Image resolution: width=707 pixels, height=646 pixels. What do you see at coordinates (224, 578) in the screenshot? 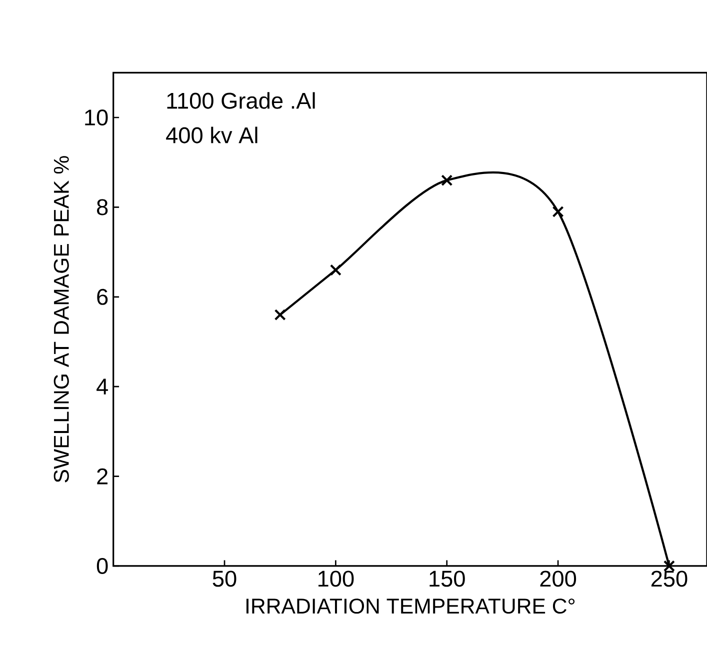
I see `x-tick-label: 50` at bounding box center [224, 578].